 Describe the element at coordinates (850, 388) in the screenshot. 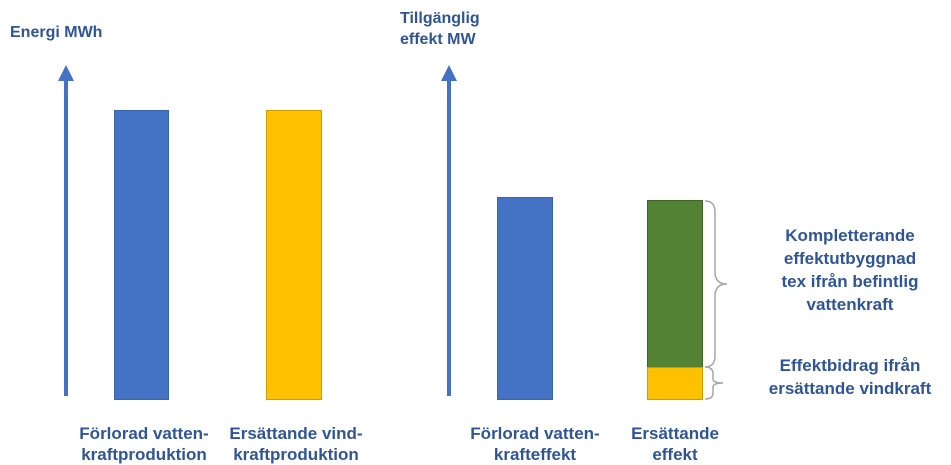

I see `annotation-line: ersättande vindkraft` at that location.